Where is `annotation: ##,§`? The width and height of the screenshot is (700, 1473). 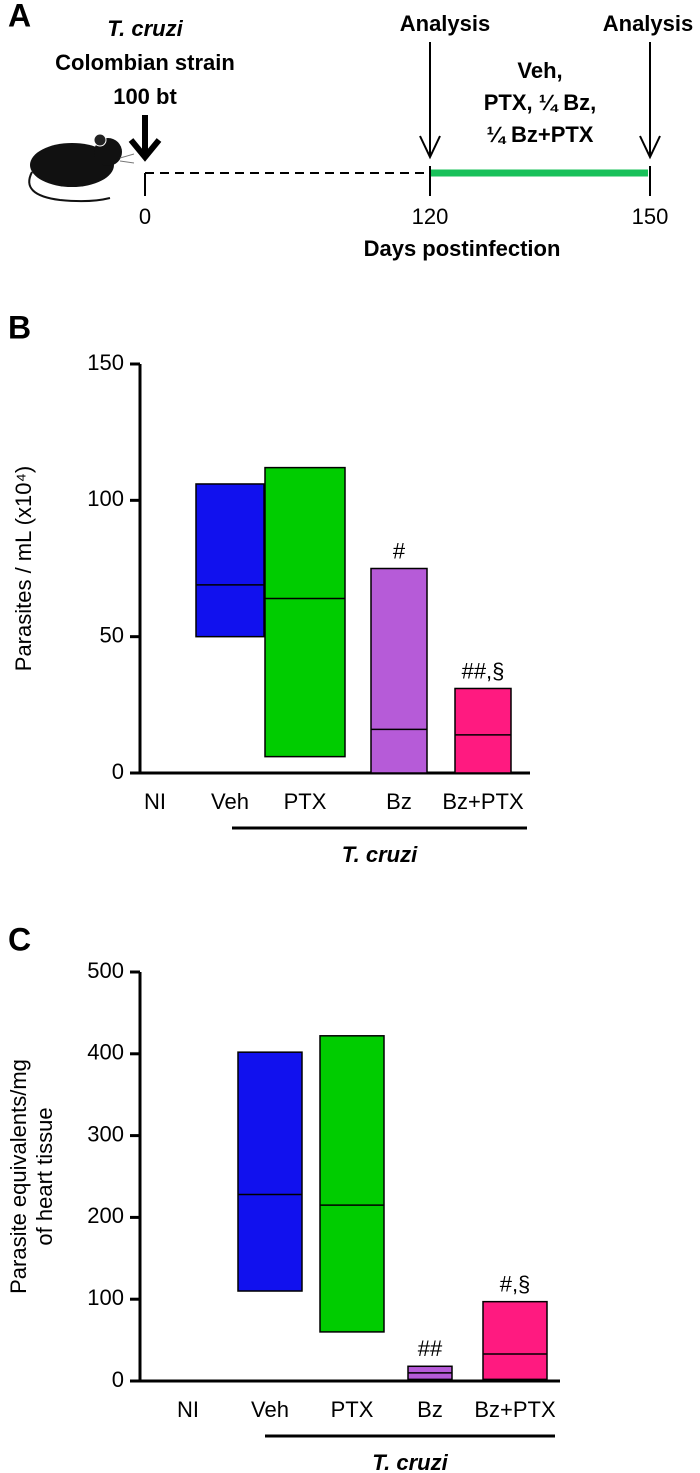
annotation: ##,§ is located at coordinates (483, 670).